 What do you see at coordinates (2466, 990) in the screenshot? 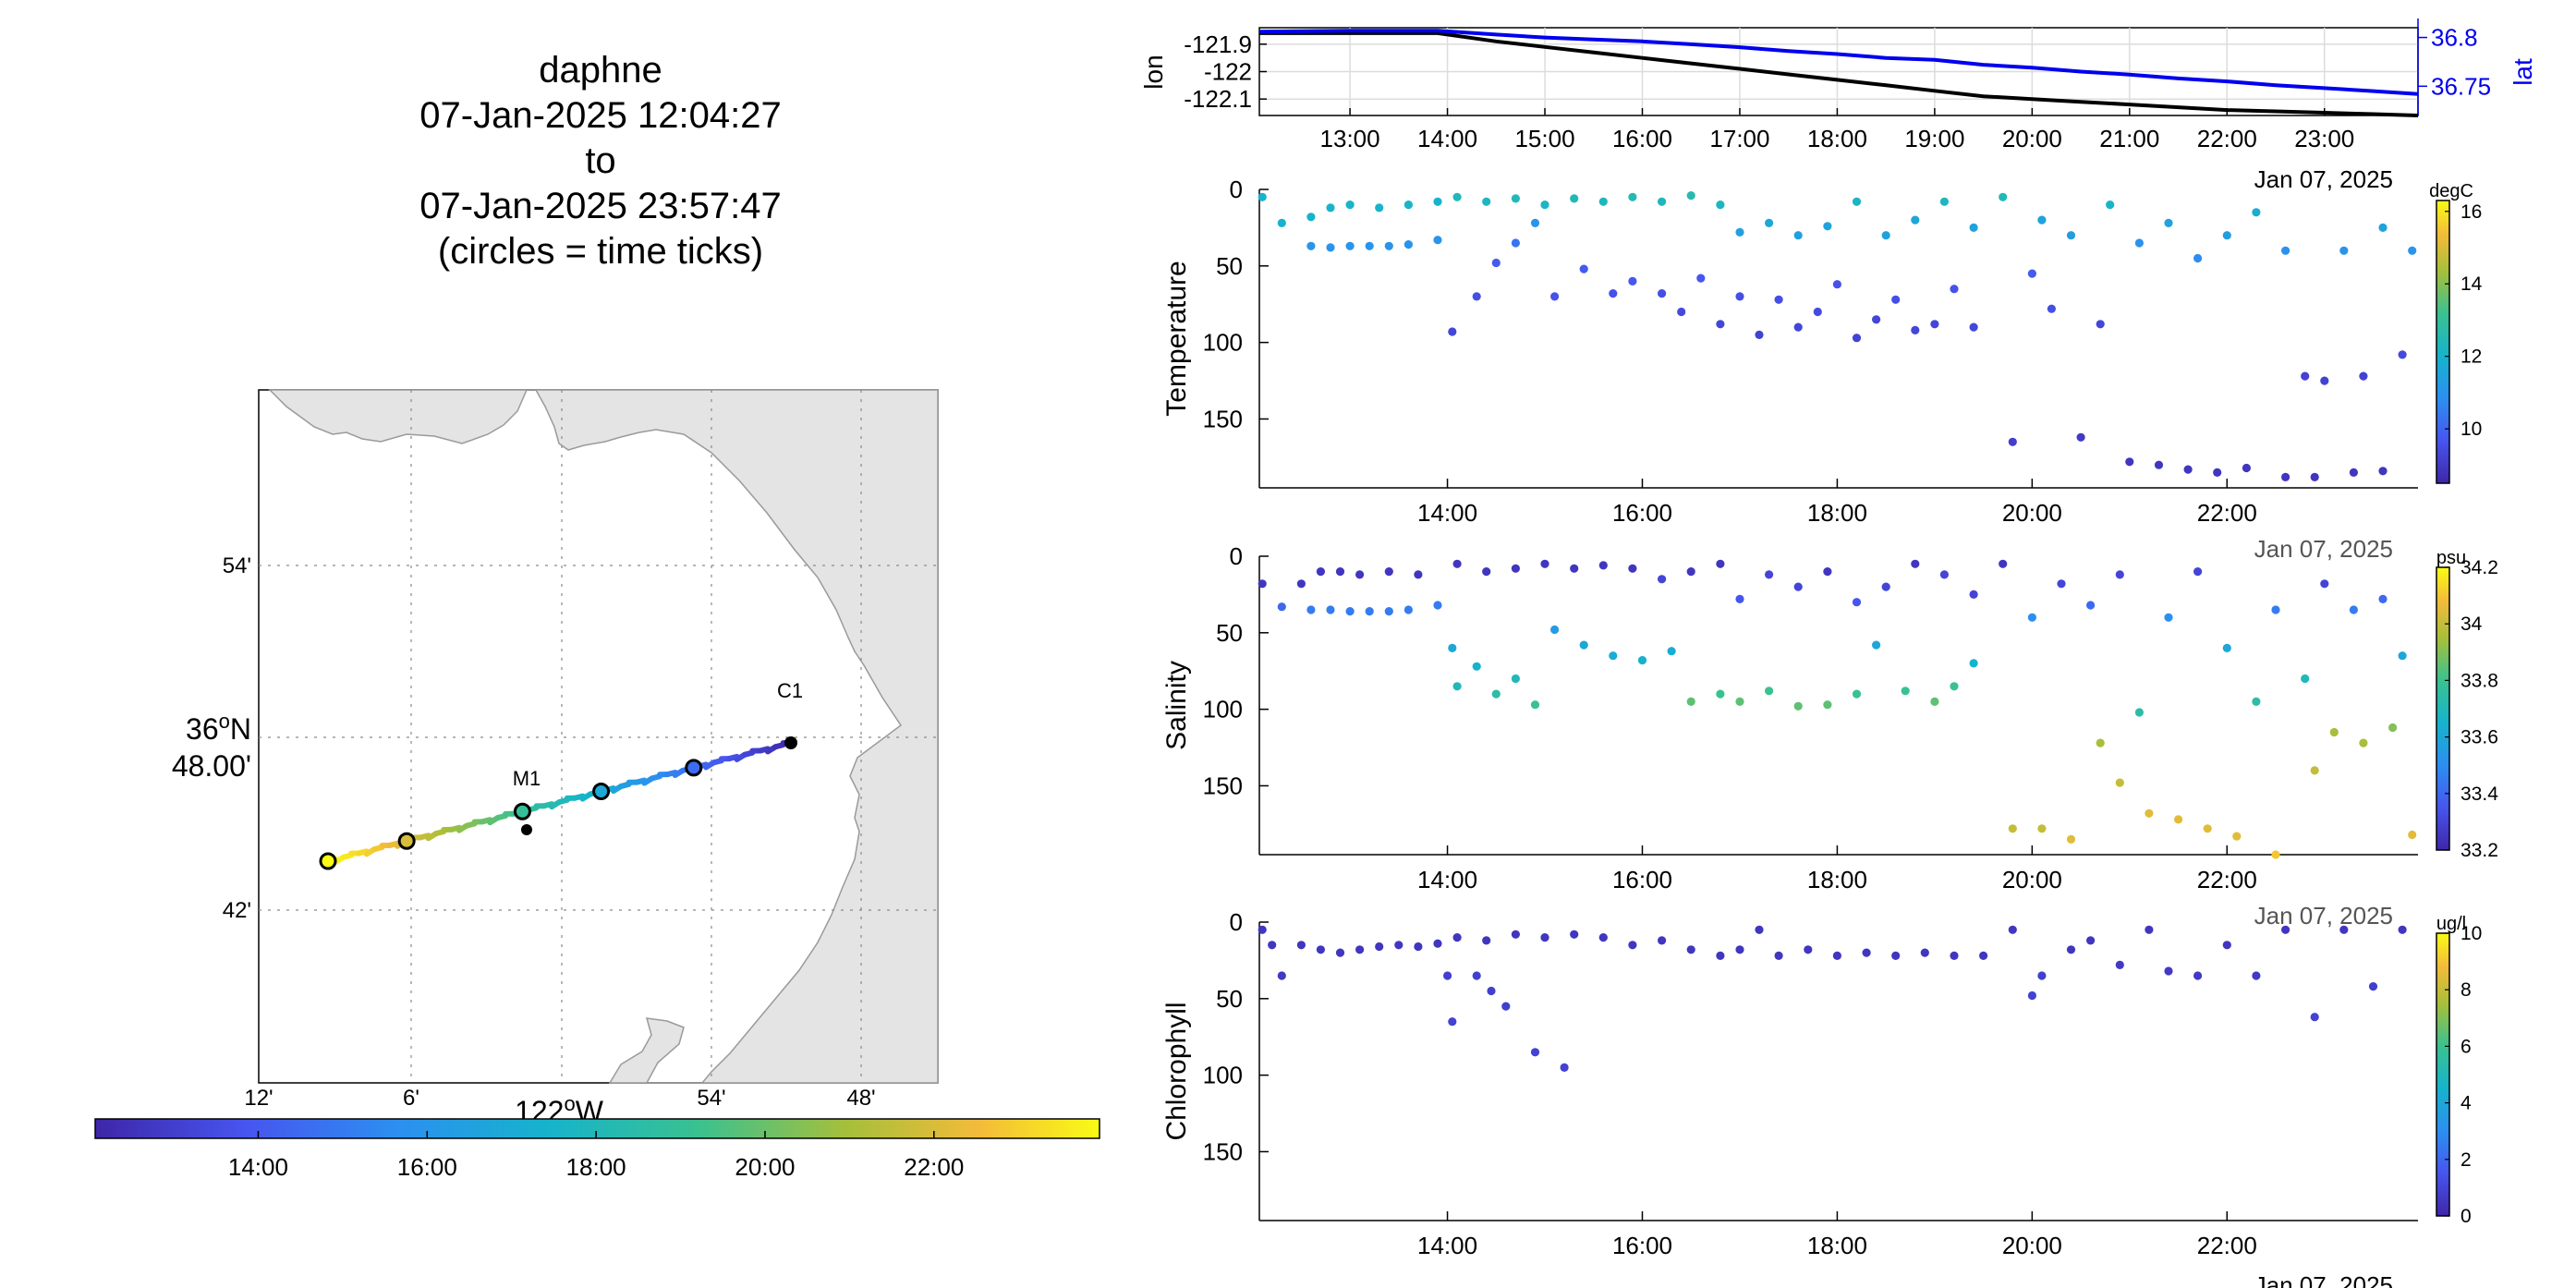
I see `chlorophyll-colorbar-label: 8` at bounding box center [2466, 990].